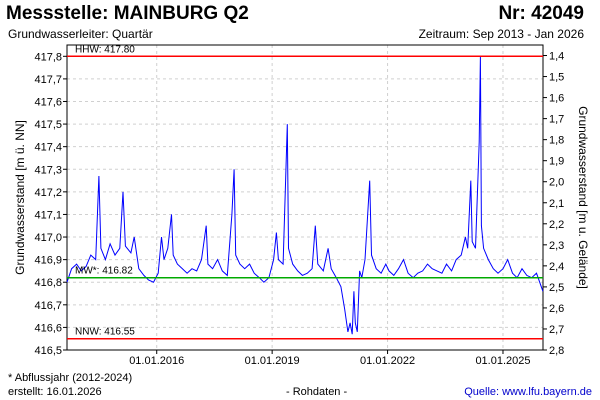 This screenshot has height=400, width=600. I want to click on y-tick-label-right: 1,7, so click(556, 120).